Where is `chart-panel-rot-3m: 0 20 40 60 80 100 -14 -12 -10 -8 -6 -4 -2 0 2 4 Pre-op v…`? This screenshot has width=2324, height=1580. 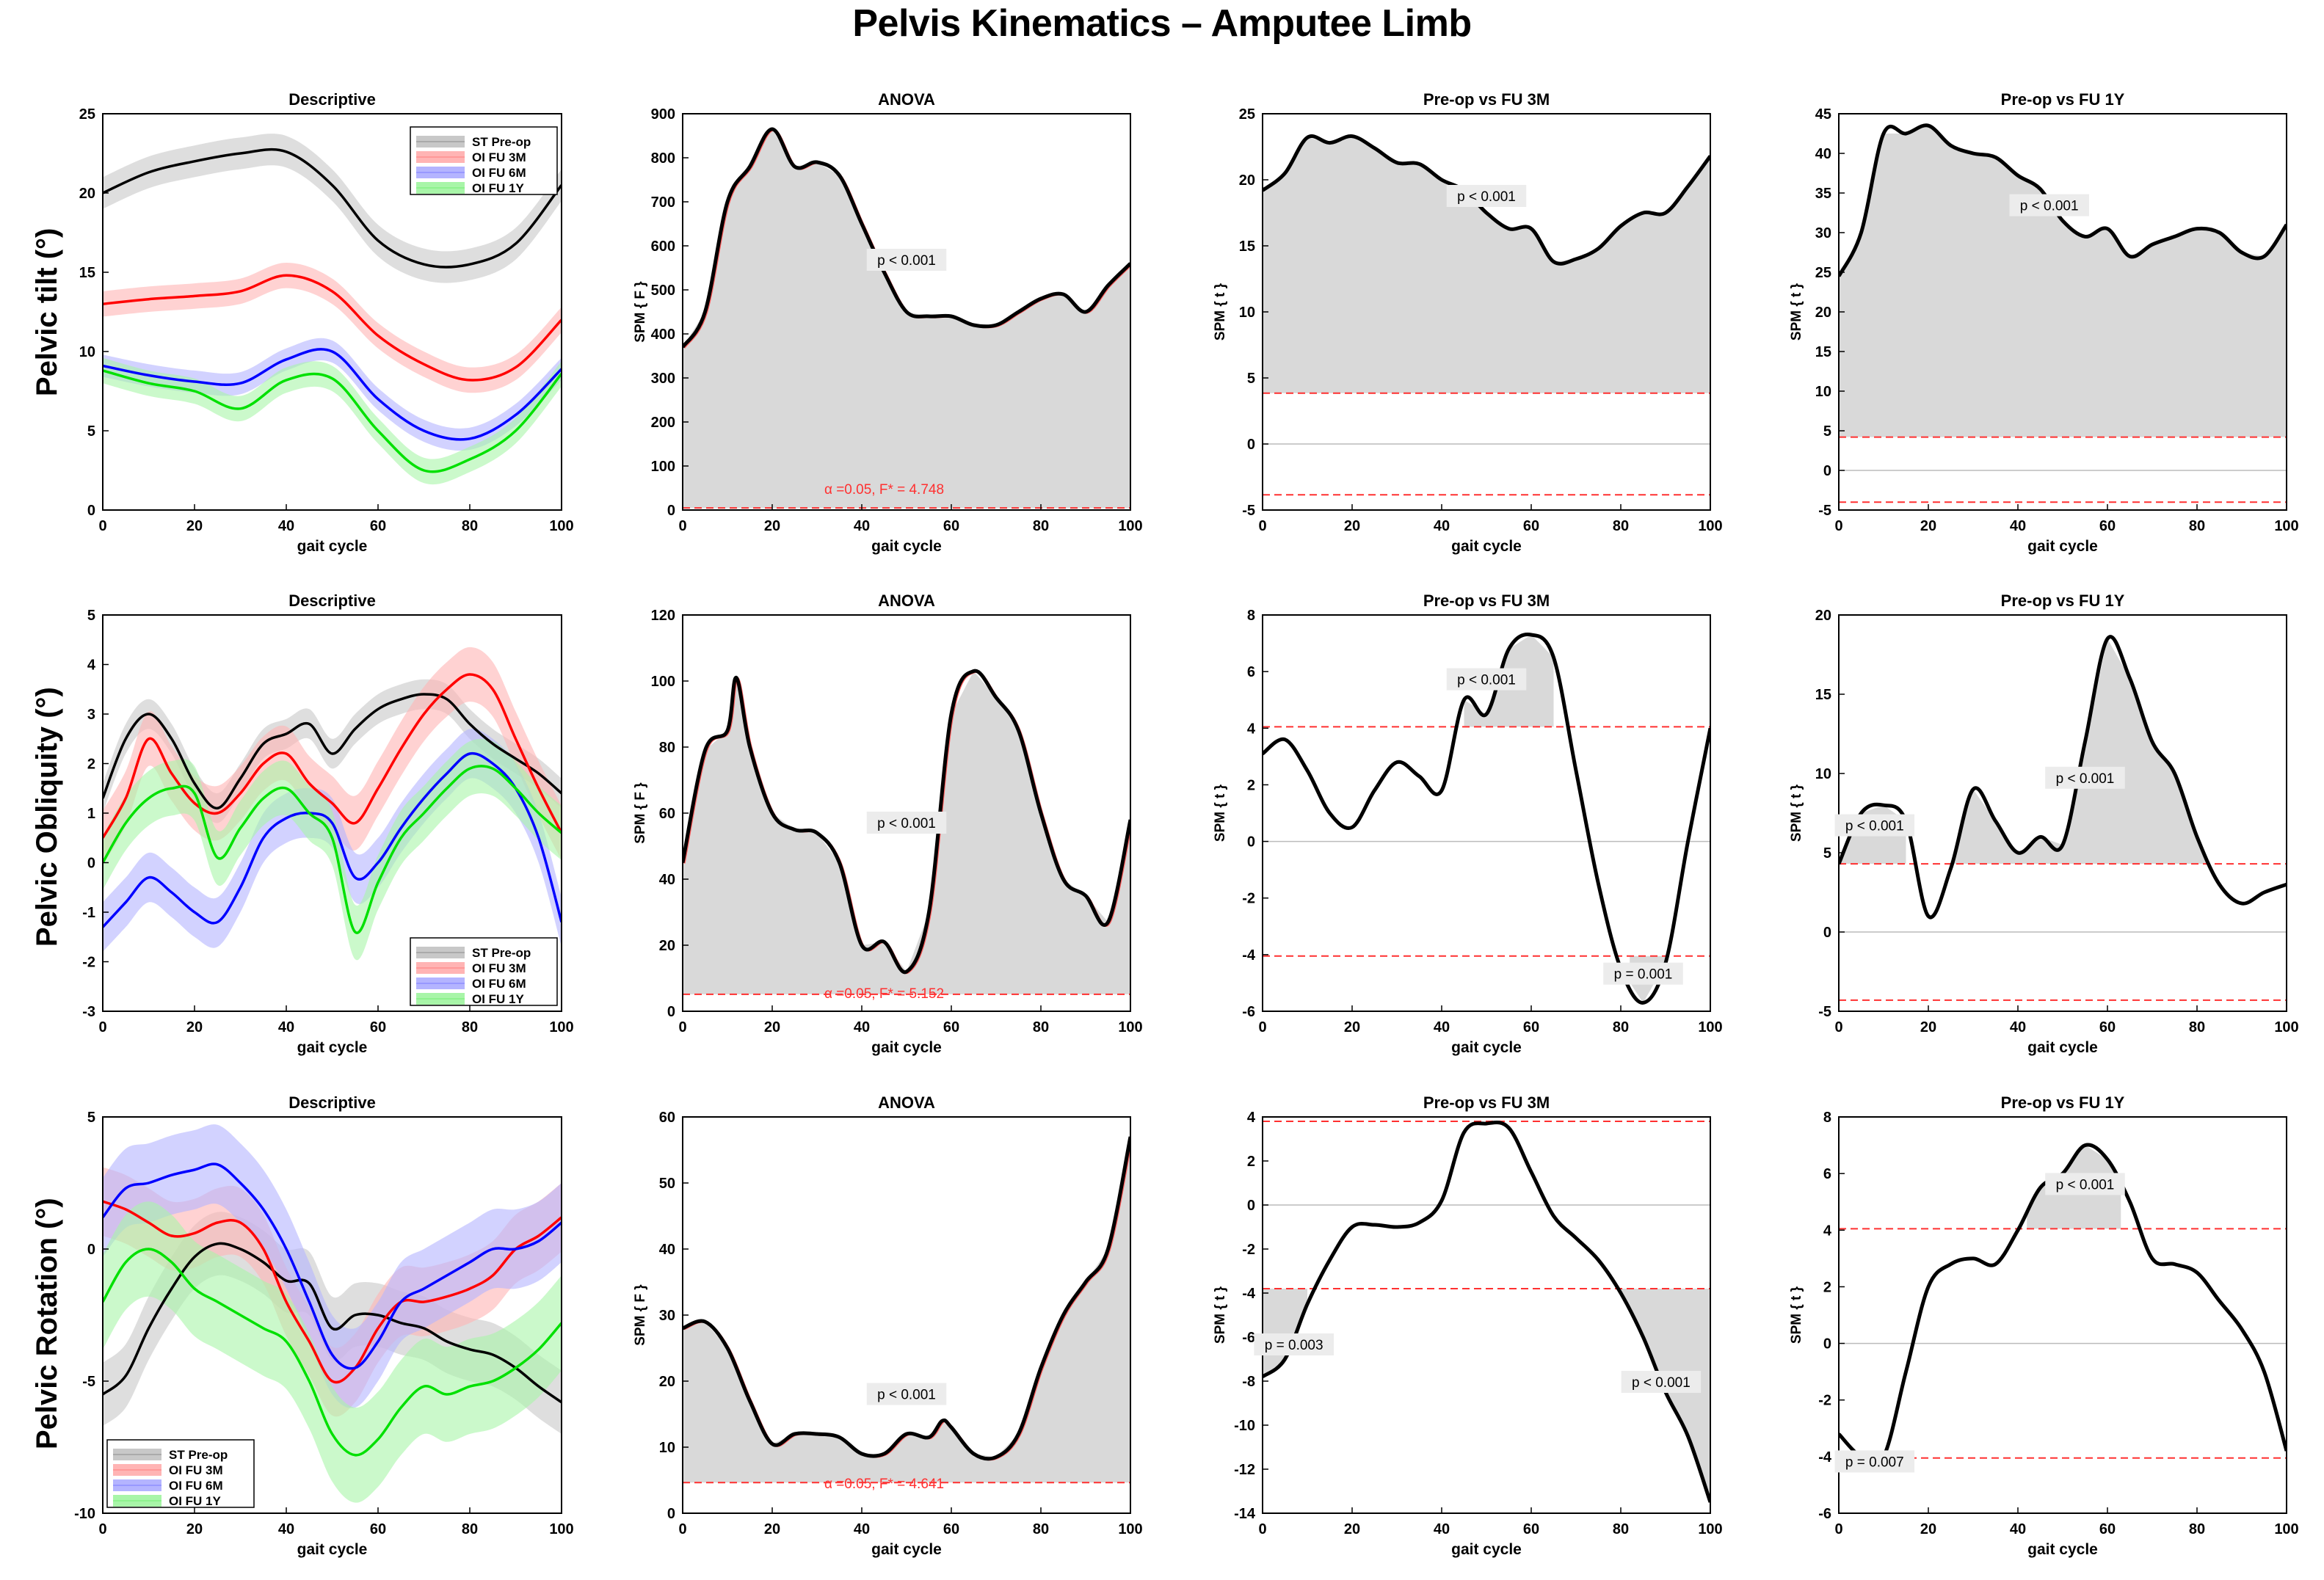
chart-panel-rot-3m: 0 20 40 60 80 100 -14 -12 -10 -8 -6 -4 -2 0 2 4 Pre-op v… is located at coordinates (1468, 1325).